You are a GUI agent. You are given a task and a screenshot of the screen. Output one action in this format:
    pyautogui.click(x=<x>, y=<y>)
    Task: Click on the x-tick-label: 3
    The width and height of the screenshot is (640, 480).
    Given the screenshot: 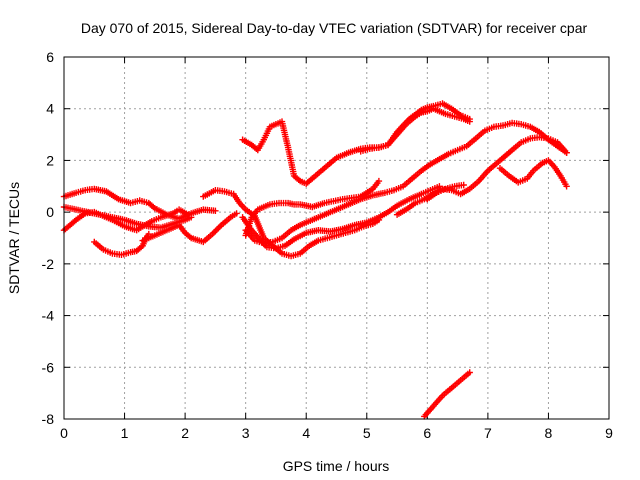 What is the action you would take?
    pyautogui.click(x=246, y=433)
    